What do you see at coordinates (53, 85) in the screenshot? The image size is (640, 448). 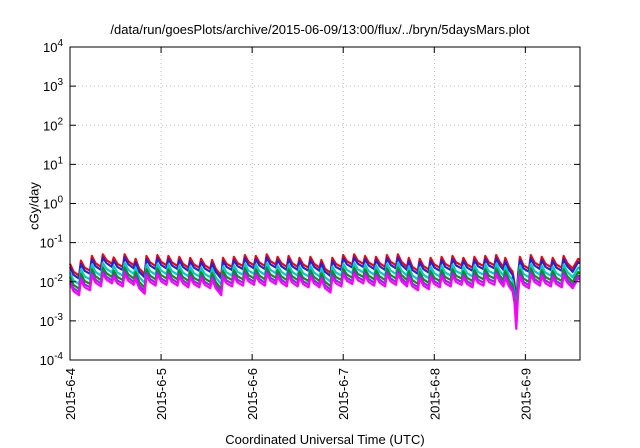 I see `y-tick-label: 10³` at bounding box center [53, 85].